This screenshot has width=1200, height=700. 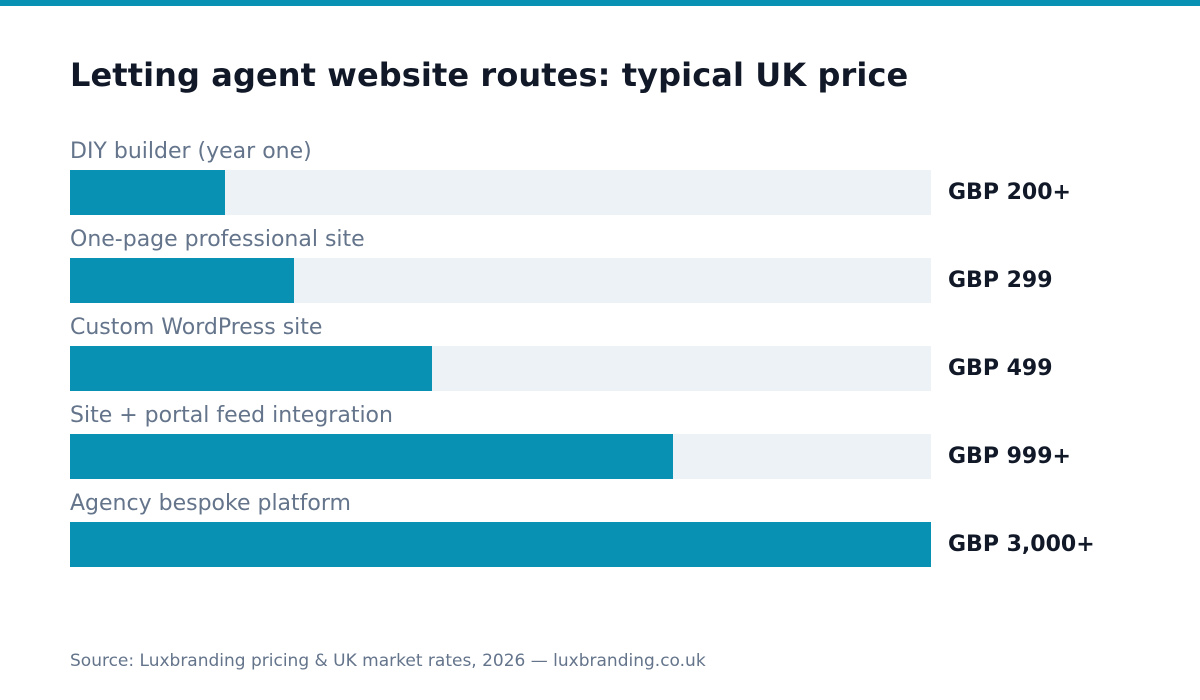 I want to click on category-label: Custom WordPress site, so click(x=196, y=327).